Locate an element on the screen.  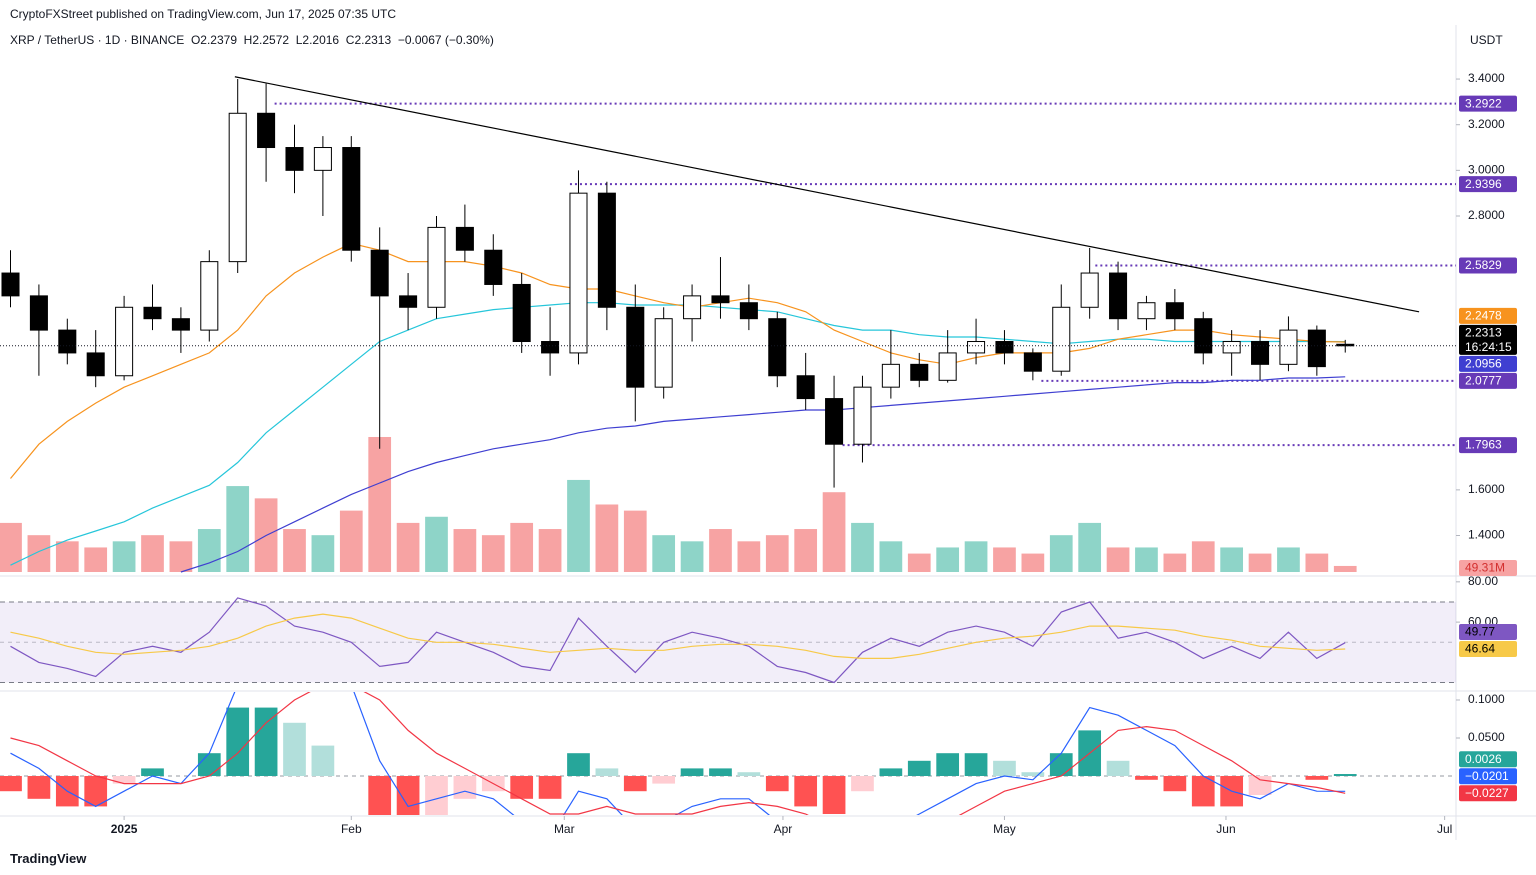
price-label: 1.7963 is located at coordinates (1483, 445).